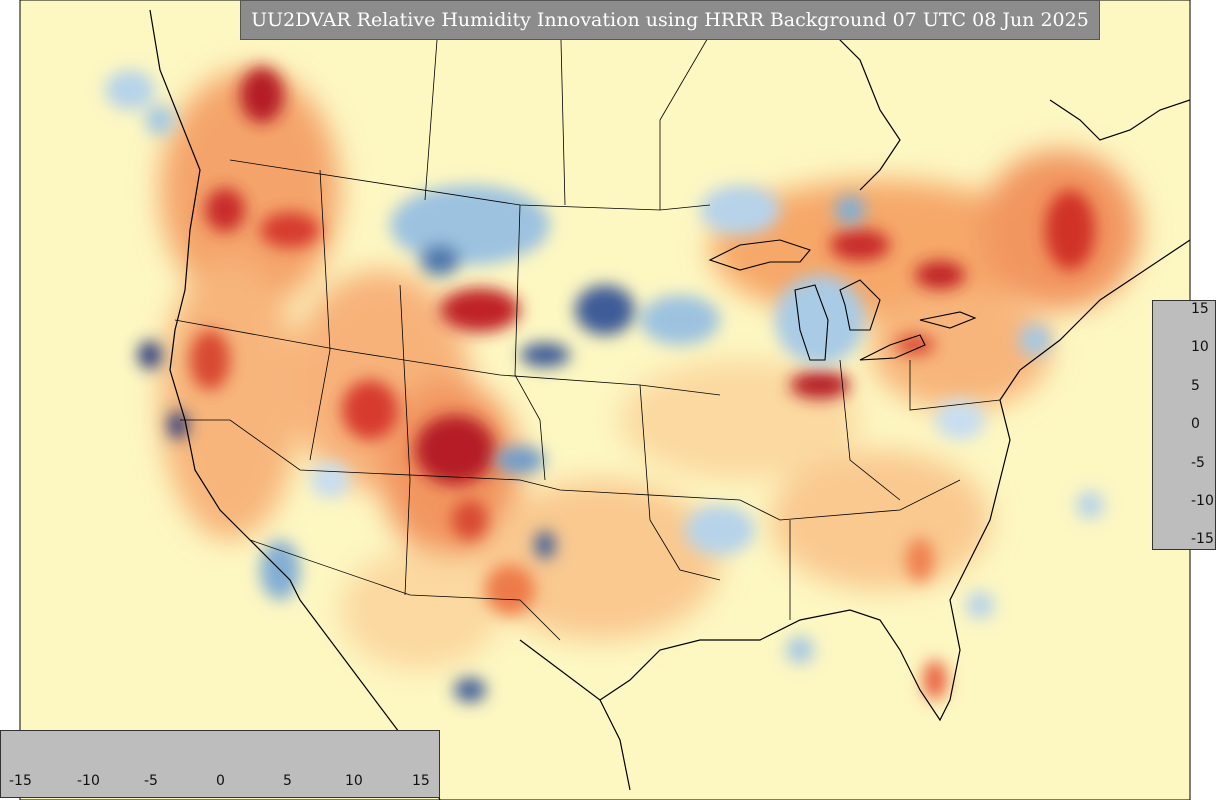  What do you see at coordinates (1202, 539) in the screenshot?
I see `vertical-tick-label: -15` at bounding box center [1202, 539].